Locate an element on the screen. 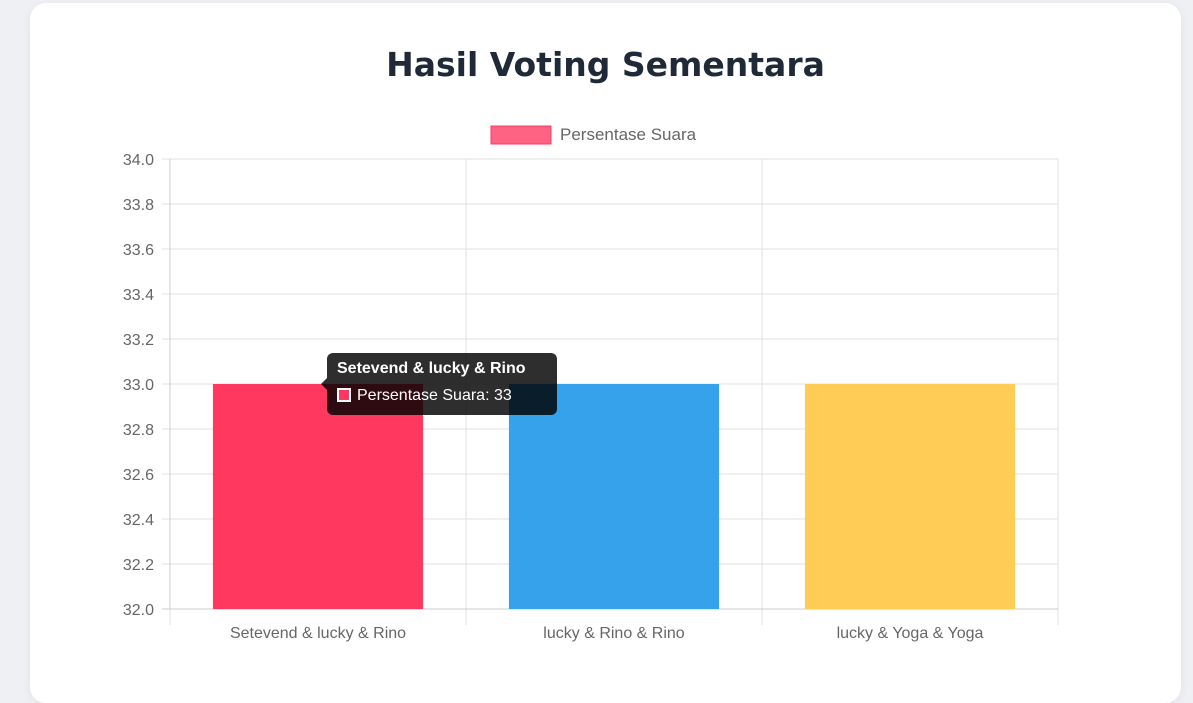 Image resolution: width=1193 pixels, height=703 pixels. x-tick-label: lucky & Rino & Rino is located at coordinates (613, 633).